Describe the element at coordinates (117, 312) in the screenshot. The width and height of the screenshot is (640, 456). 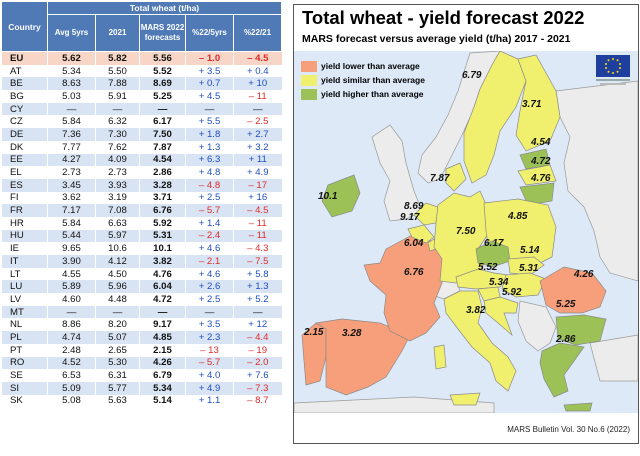
I see `cell-y2021: —` at that location.